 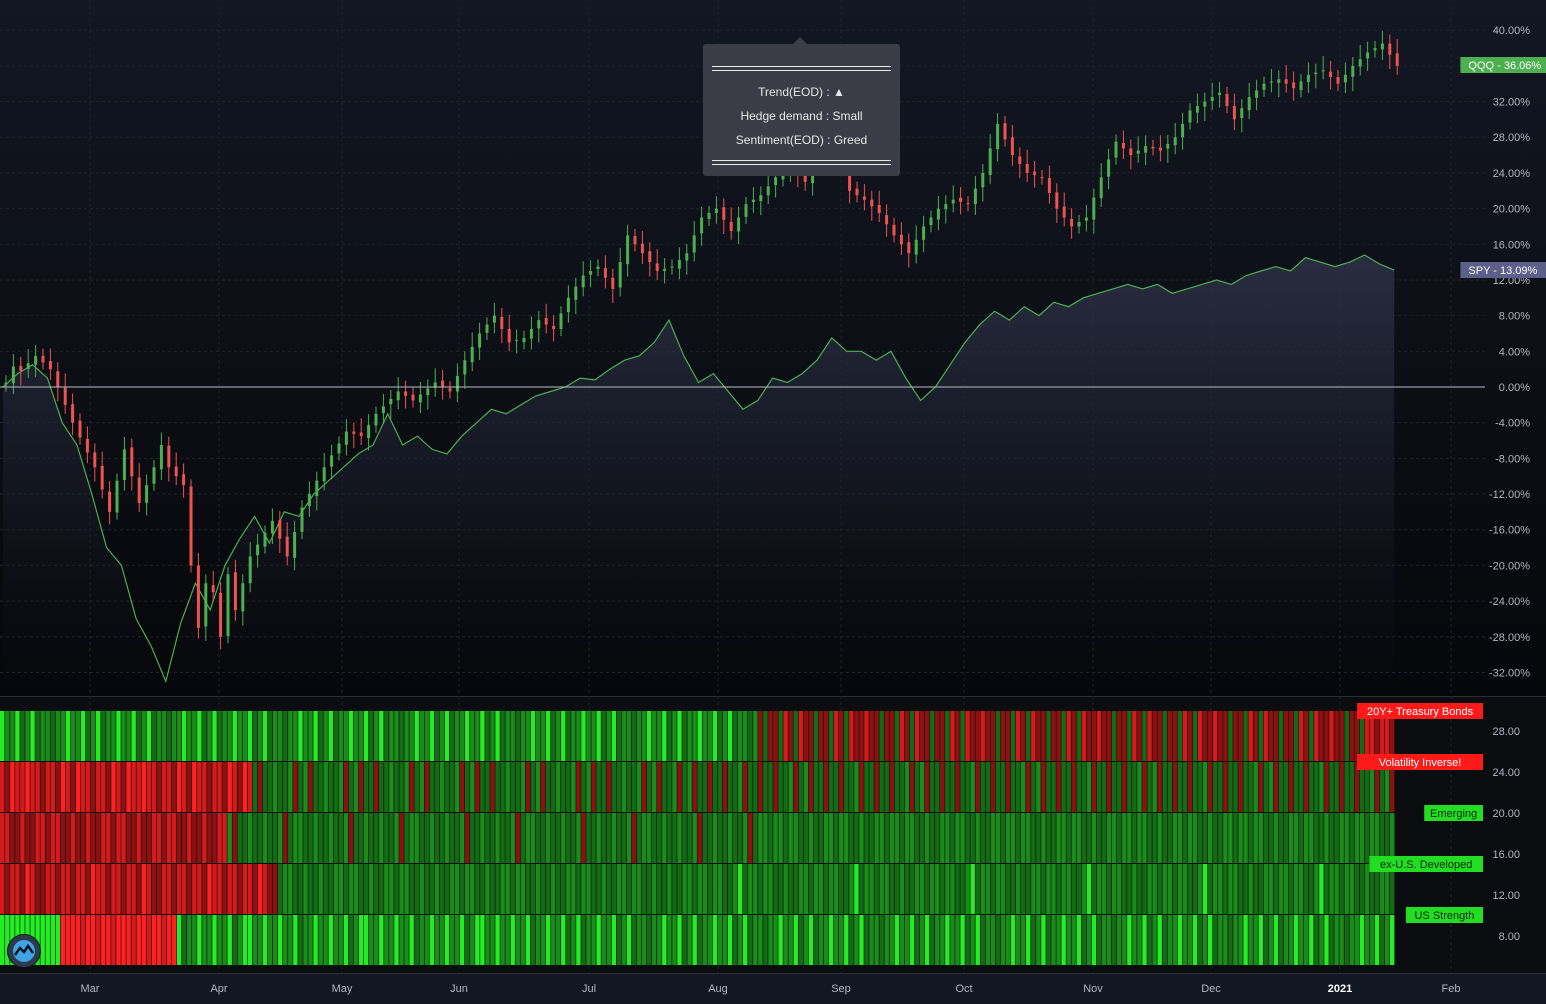 What do you see at coordinates (1503, 65) in the screenshot?
I see `qqq-price-label: QQQ - 36.06%` at bounding box center [1503, 65].